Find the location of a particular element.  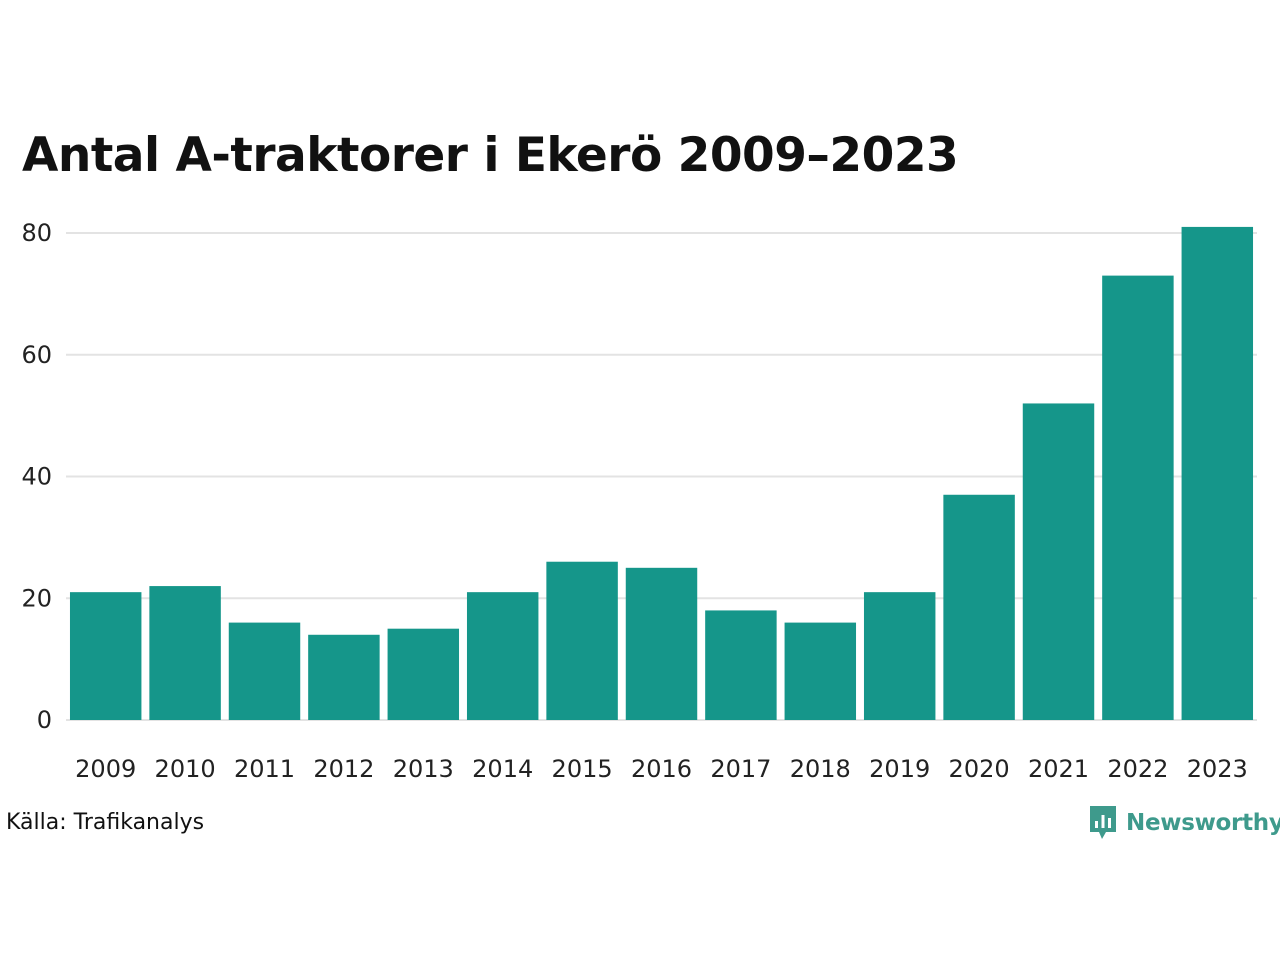

bar-2021 is located at coordinates (1058, 561).